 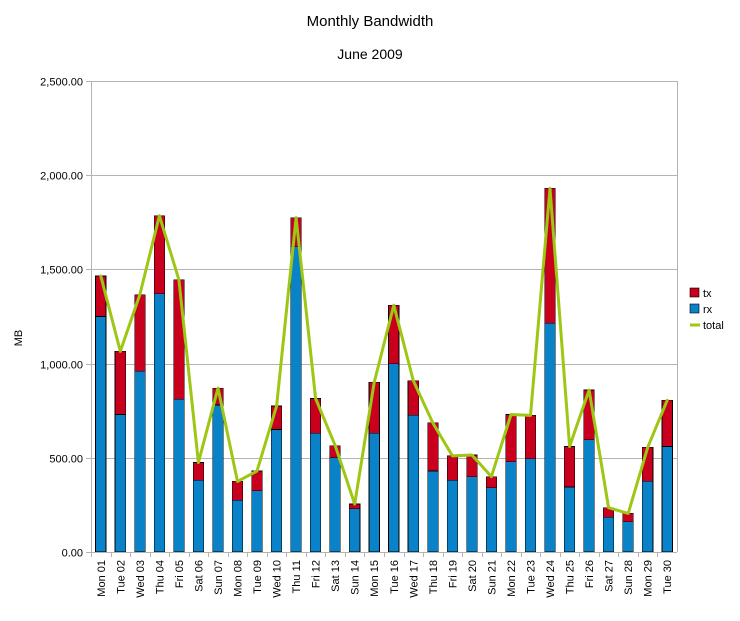 What do you see at coordinates (278, 579) in the screenshot?
I see `x-tick-label: Wed 10` at bounding box center [278, 579].